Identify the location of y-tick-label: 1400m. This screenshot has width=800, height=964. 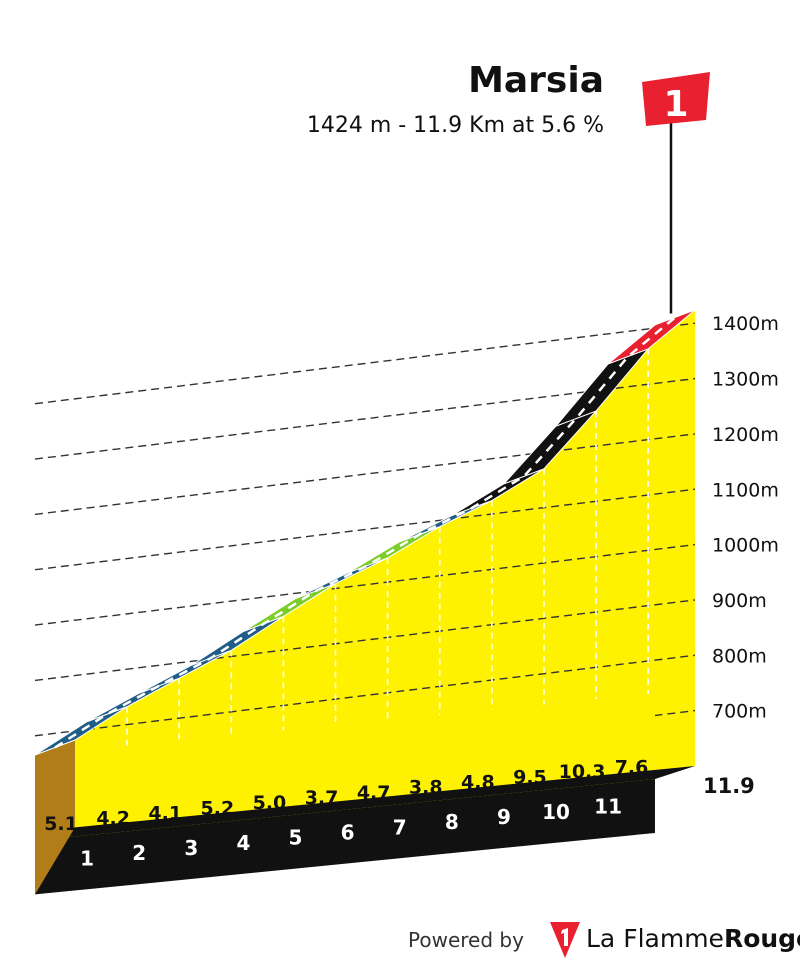
(745, 324).